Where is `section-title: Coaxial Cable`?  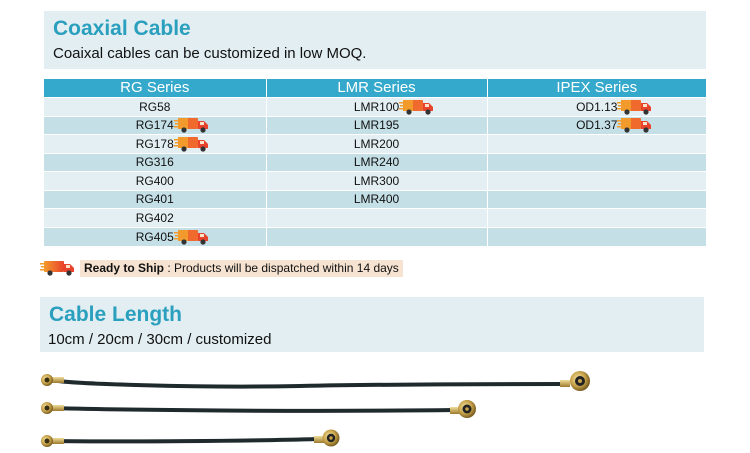
section-title: Coaxial Cable is located at coordinates (122, 28).